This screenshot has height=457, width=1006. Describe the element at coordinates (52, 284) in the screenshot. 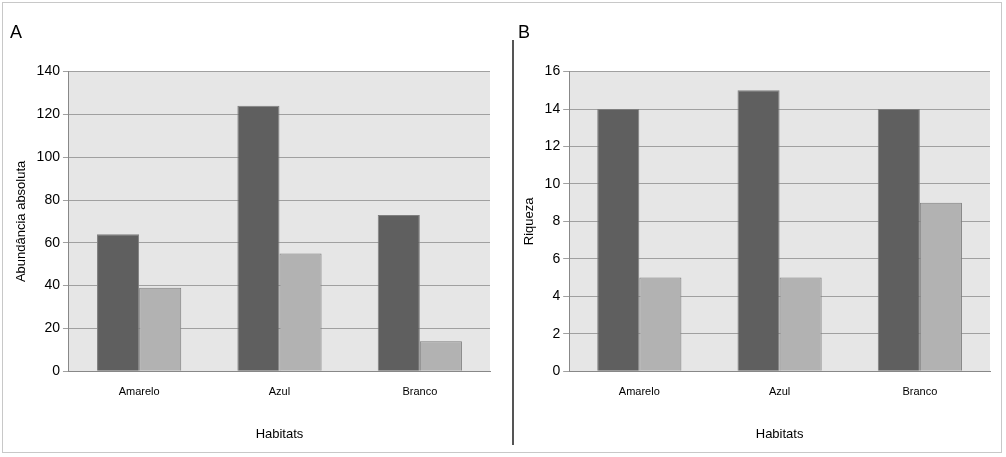

I see `y-tick-label: 40` at that location.